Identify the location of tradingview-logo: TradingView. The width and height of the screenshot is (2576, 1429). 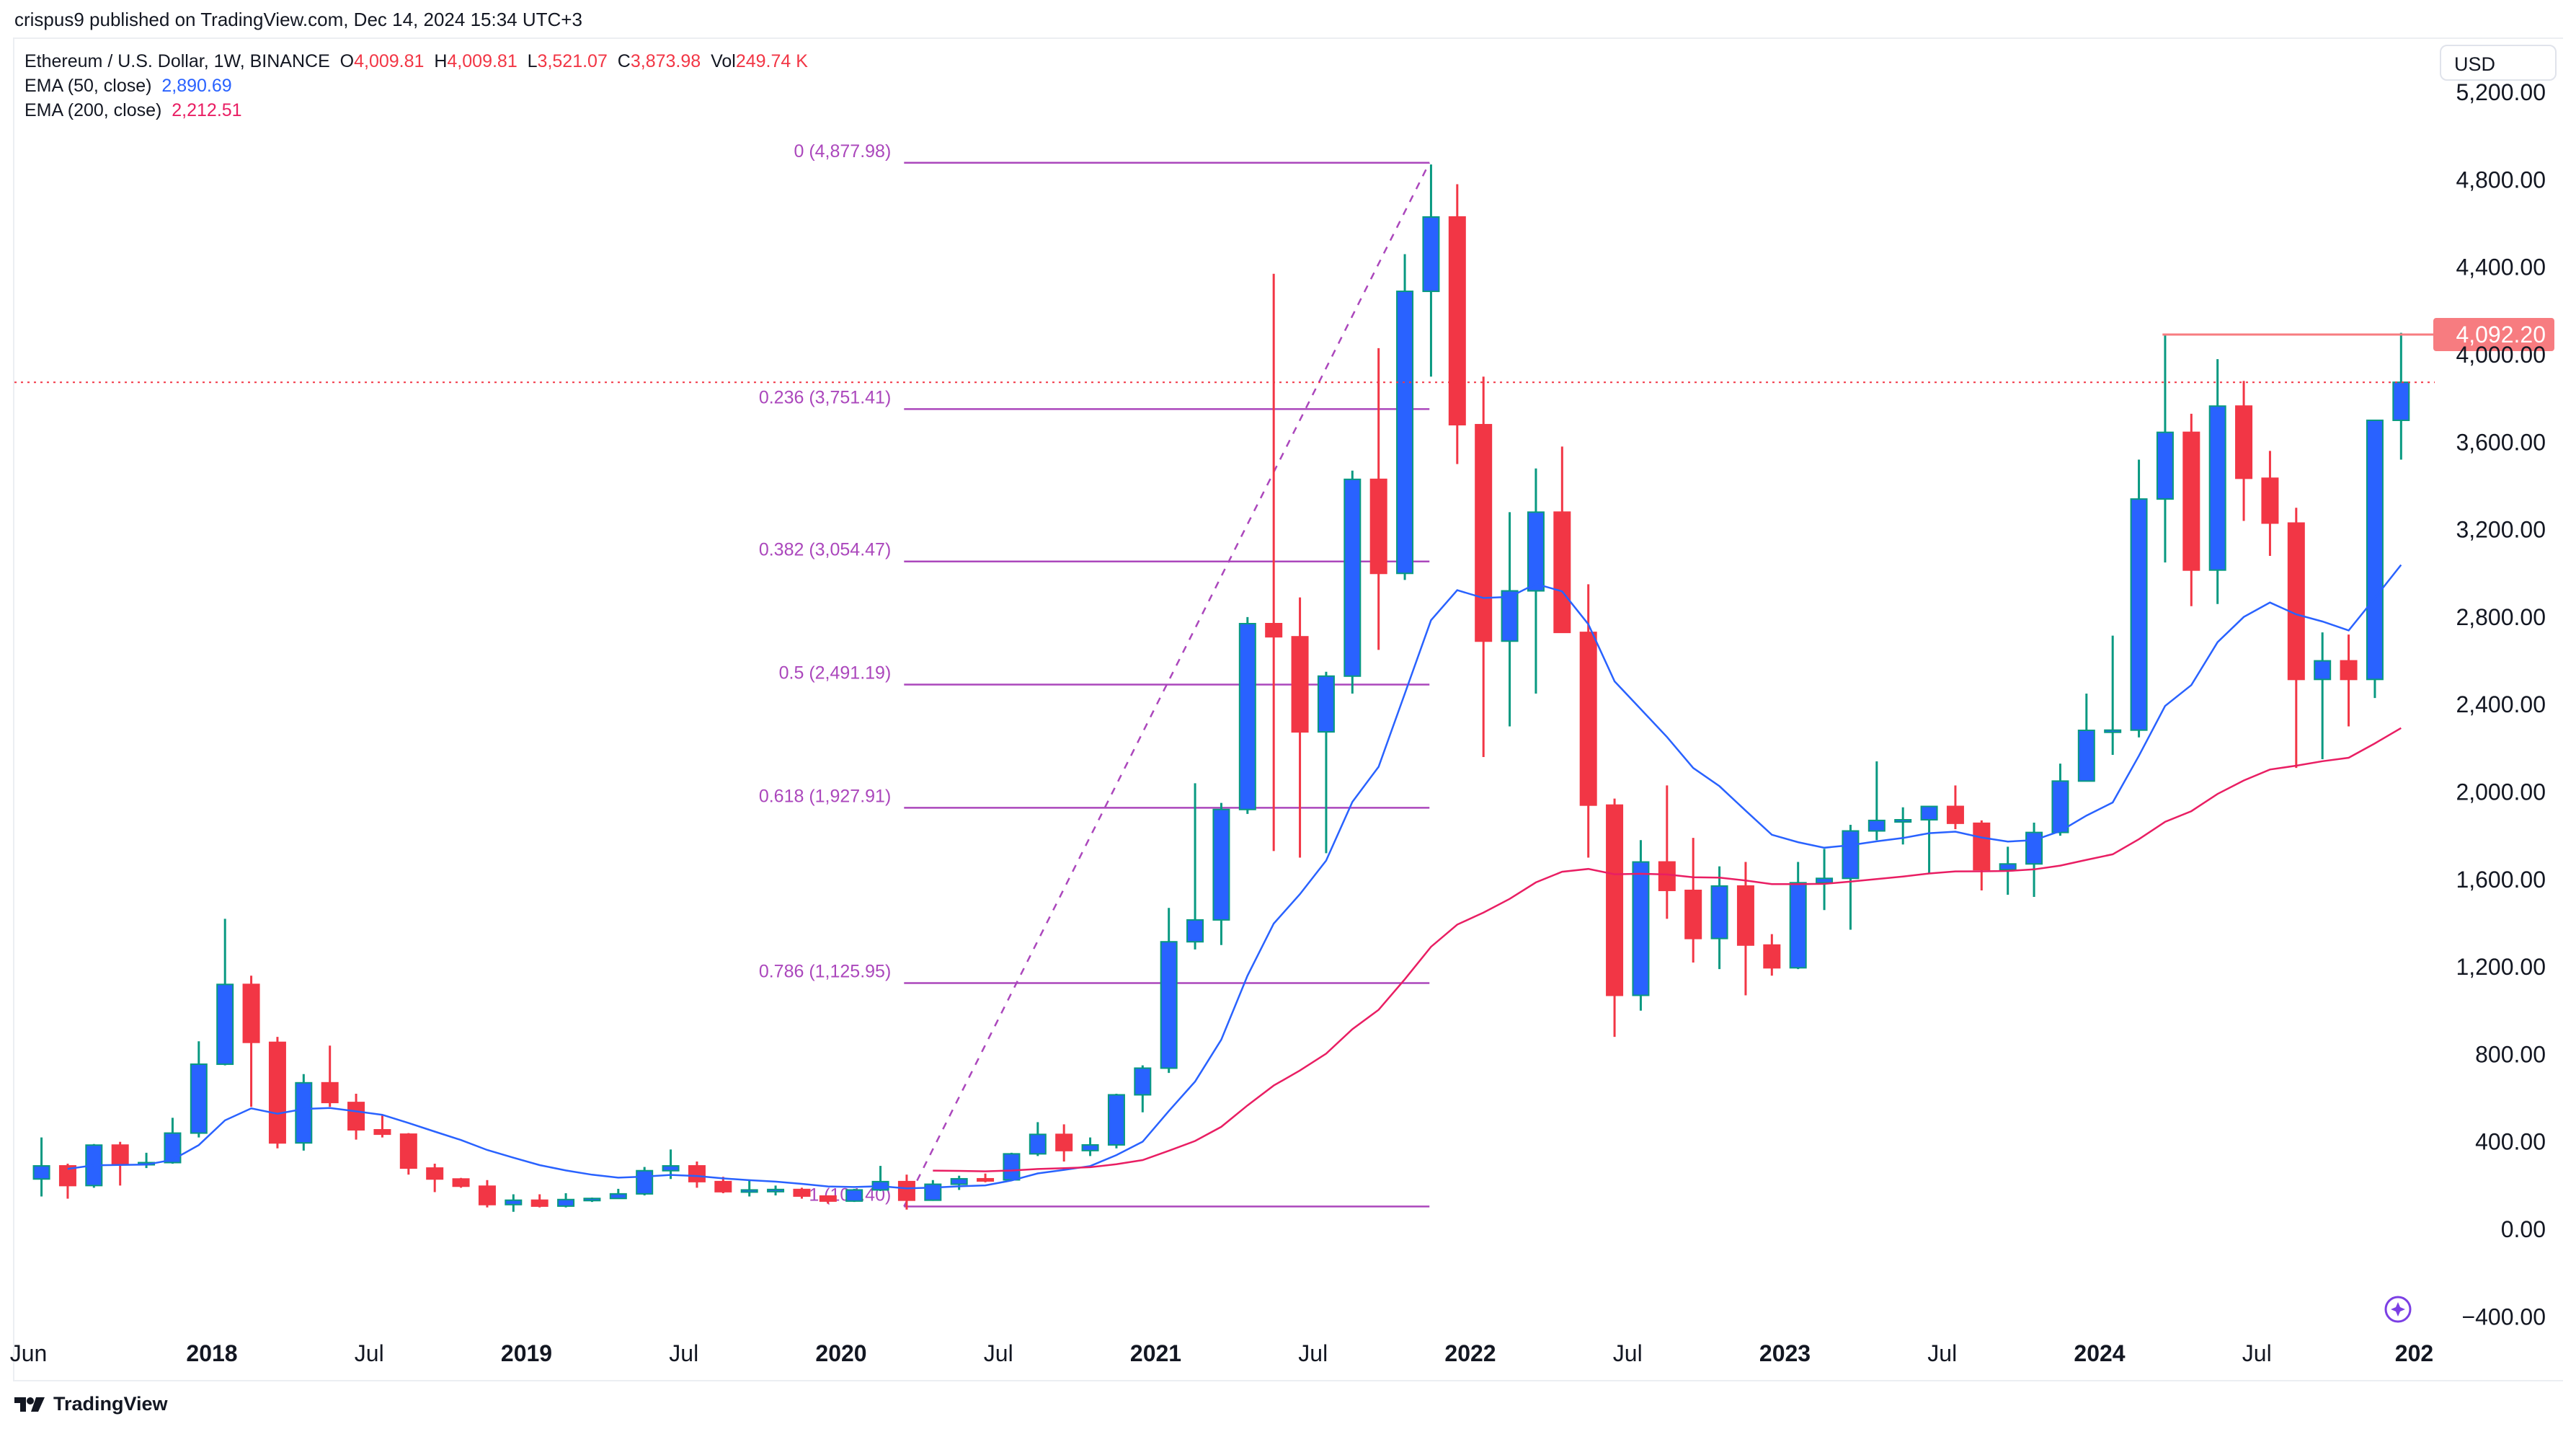
(91, 1404).